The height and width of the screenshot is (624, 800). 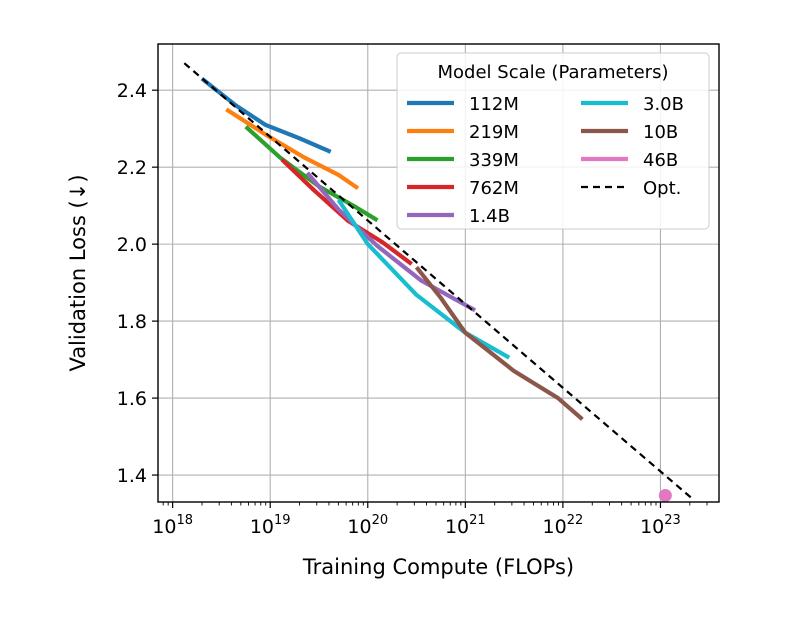 I want to click on legend-box, so click(x=553, y=141).